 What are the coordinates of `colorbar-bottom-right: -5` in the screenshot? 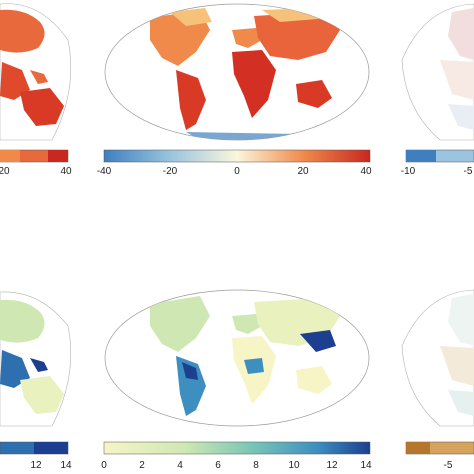 It's located at (439, 456).